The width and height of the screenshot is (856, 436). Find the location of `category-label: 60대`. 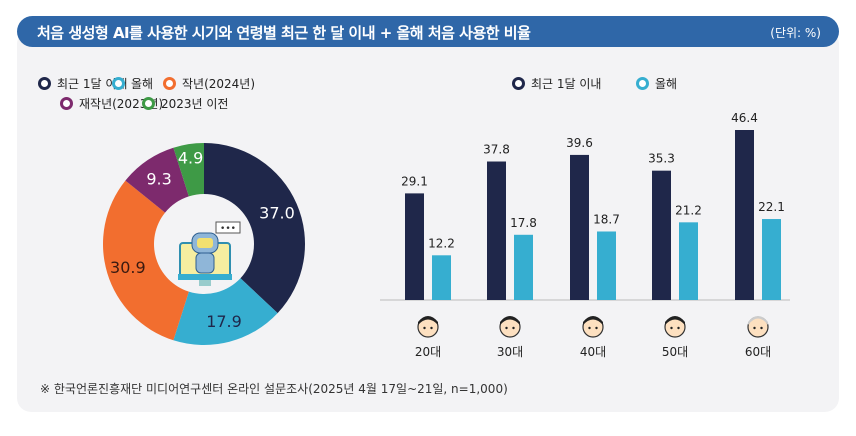

category-label: 60대 is located at coordinates (758, 352).